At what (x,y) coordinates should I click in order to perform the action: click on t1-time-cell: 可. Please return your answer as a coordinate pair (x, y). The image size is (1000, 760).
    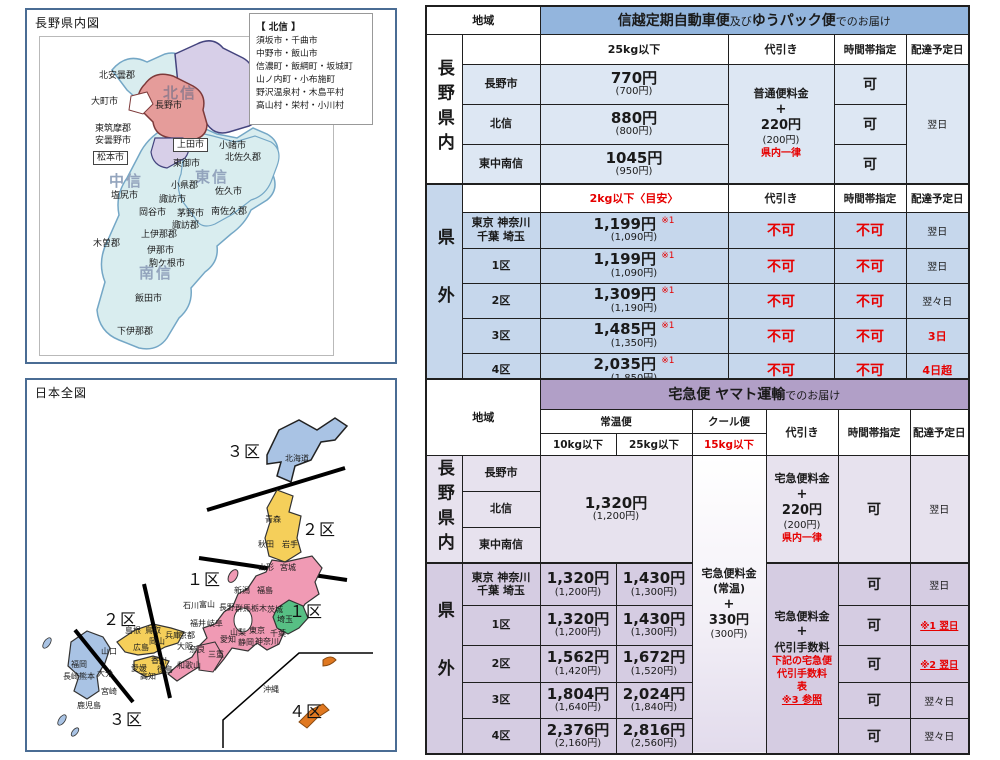
    Looking at the image, I should click on (870, 164).